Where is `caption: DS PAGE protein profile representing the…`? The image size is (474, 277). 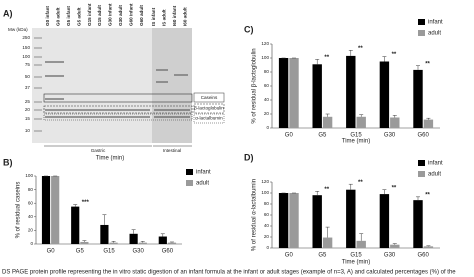 caption: DS PAGE protein profile representing the… is located at coordinates (229, 273).